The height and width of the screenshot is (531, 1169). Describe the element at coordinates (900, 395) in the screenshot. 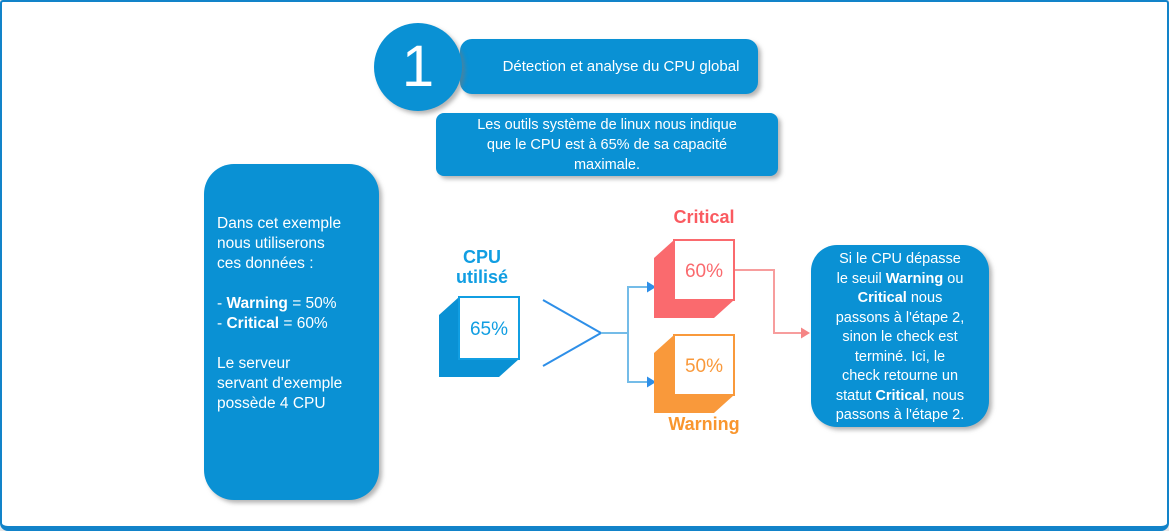

I see `result-line-status: statut Critical, nous` at that location.